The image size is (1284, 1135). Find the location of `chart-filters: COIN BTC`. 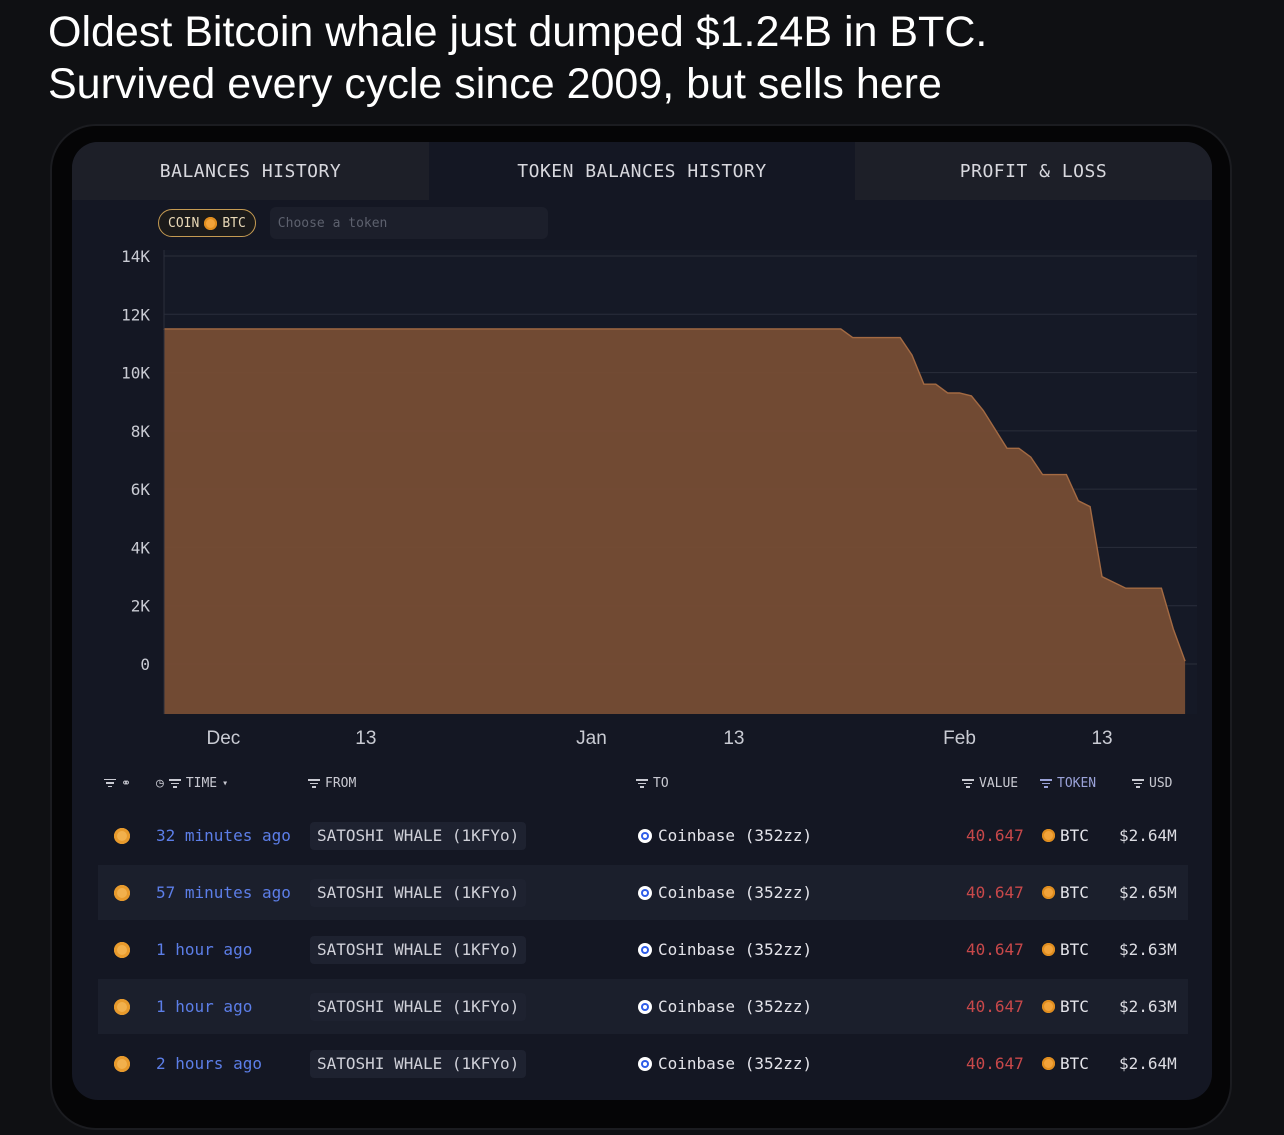

chart-filters: COIN BTC is located at coordinates (353, 223).